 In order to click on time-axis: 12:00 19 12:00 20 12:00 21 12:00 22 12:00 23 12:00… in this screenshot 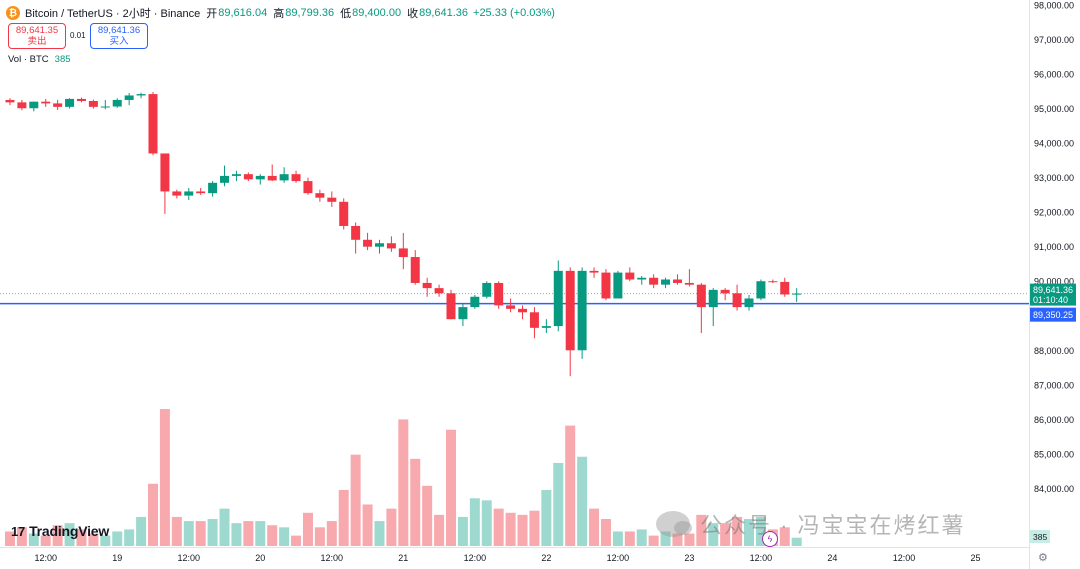, I will do `click(507, 558)`.